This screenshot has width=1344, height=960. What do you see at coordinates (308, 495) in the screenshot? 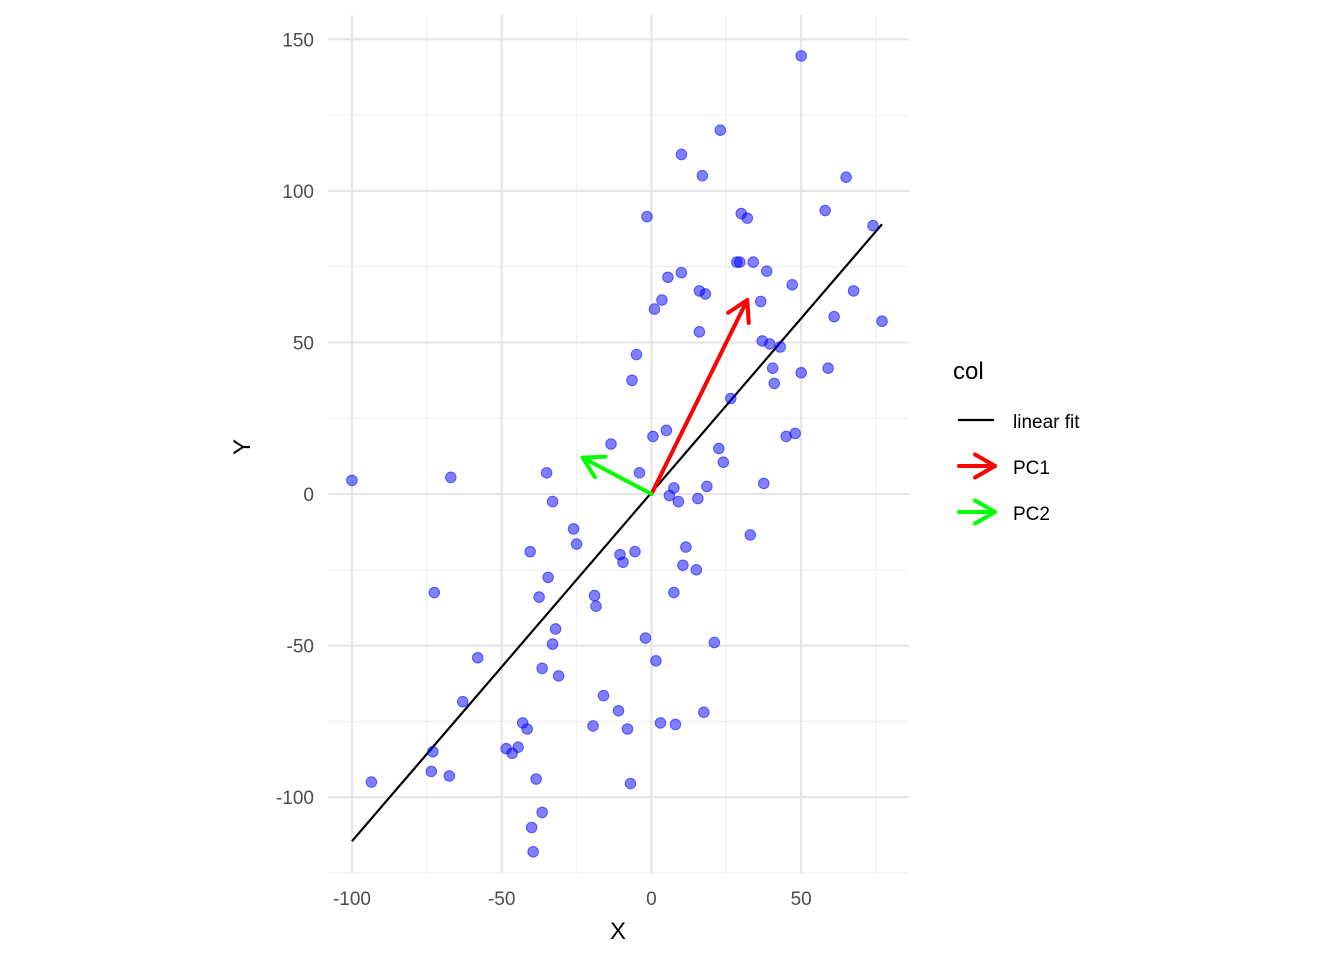
I see `y-tick-label: 0` at bounding box center [308, 495].